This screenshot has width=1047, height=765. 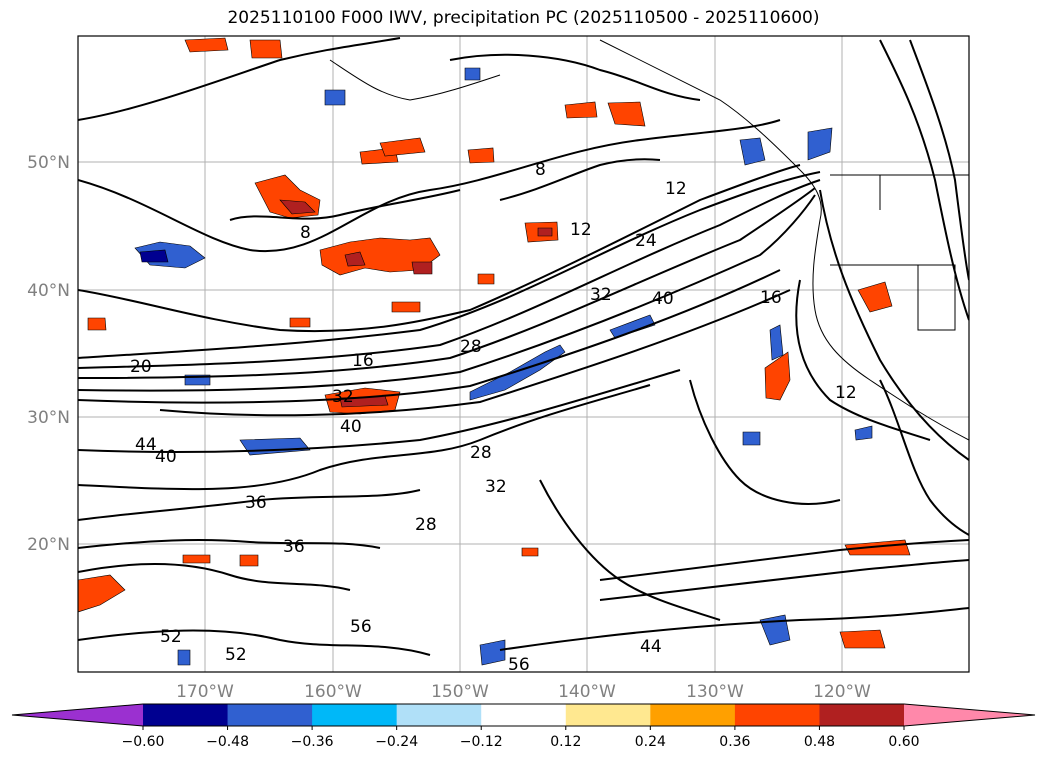 What do you see at coordinates (819, 742) in the screenshot?
I see `colorbar-tick-label: 0.48` at bounding box center [819, 742].